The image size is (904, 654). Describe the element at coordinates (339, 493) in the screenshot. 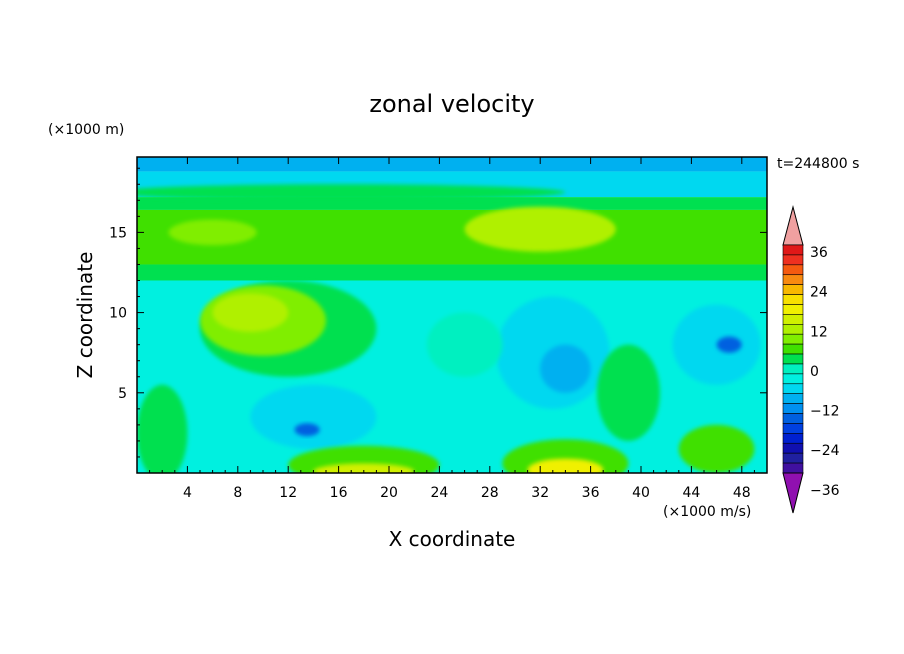

I see `x-tick-label: 16` at that location.